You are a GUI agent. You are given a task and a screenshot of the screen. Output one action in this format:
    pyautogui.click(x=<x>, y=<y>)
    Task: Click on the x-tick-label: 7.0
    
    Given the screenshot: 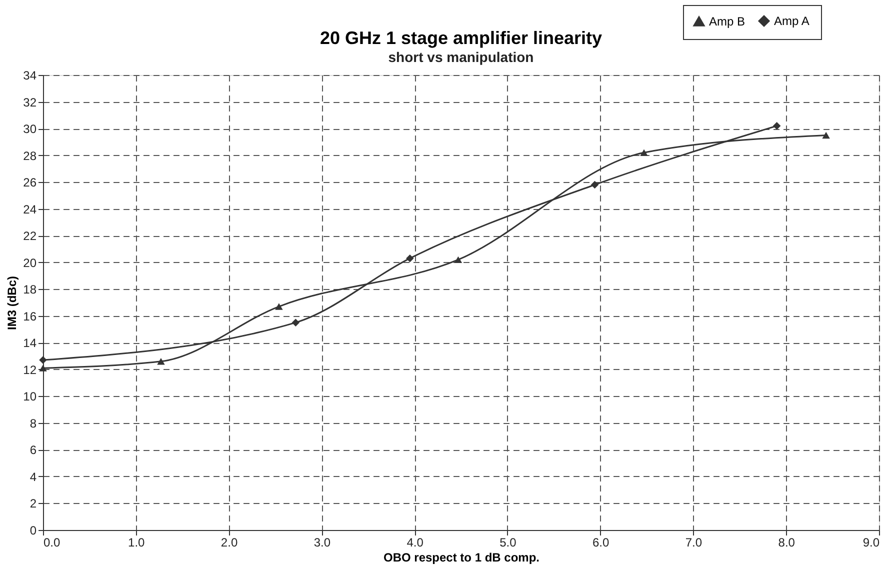 What is the action you would take?
    pyautogui.click(x=693, y=543)
    